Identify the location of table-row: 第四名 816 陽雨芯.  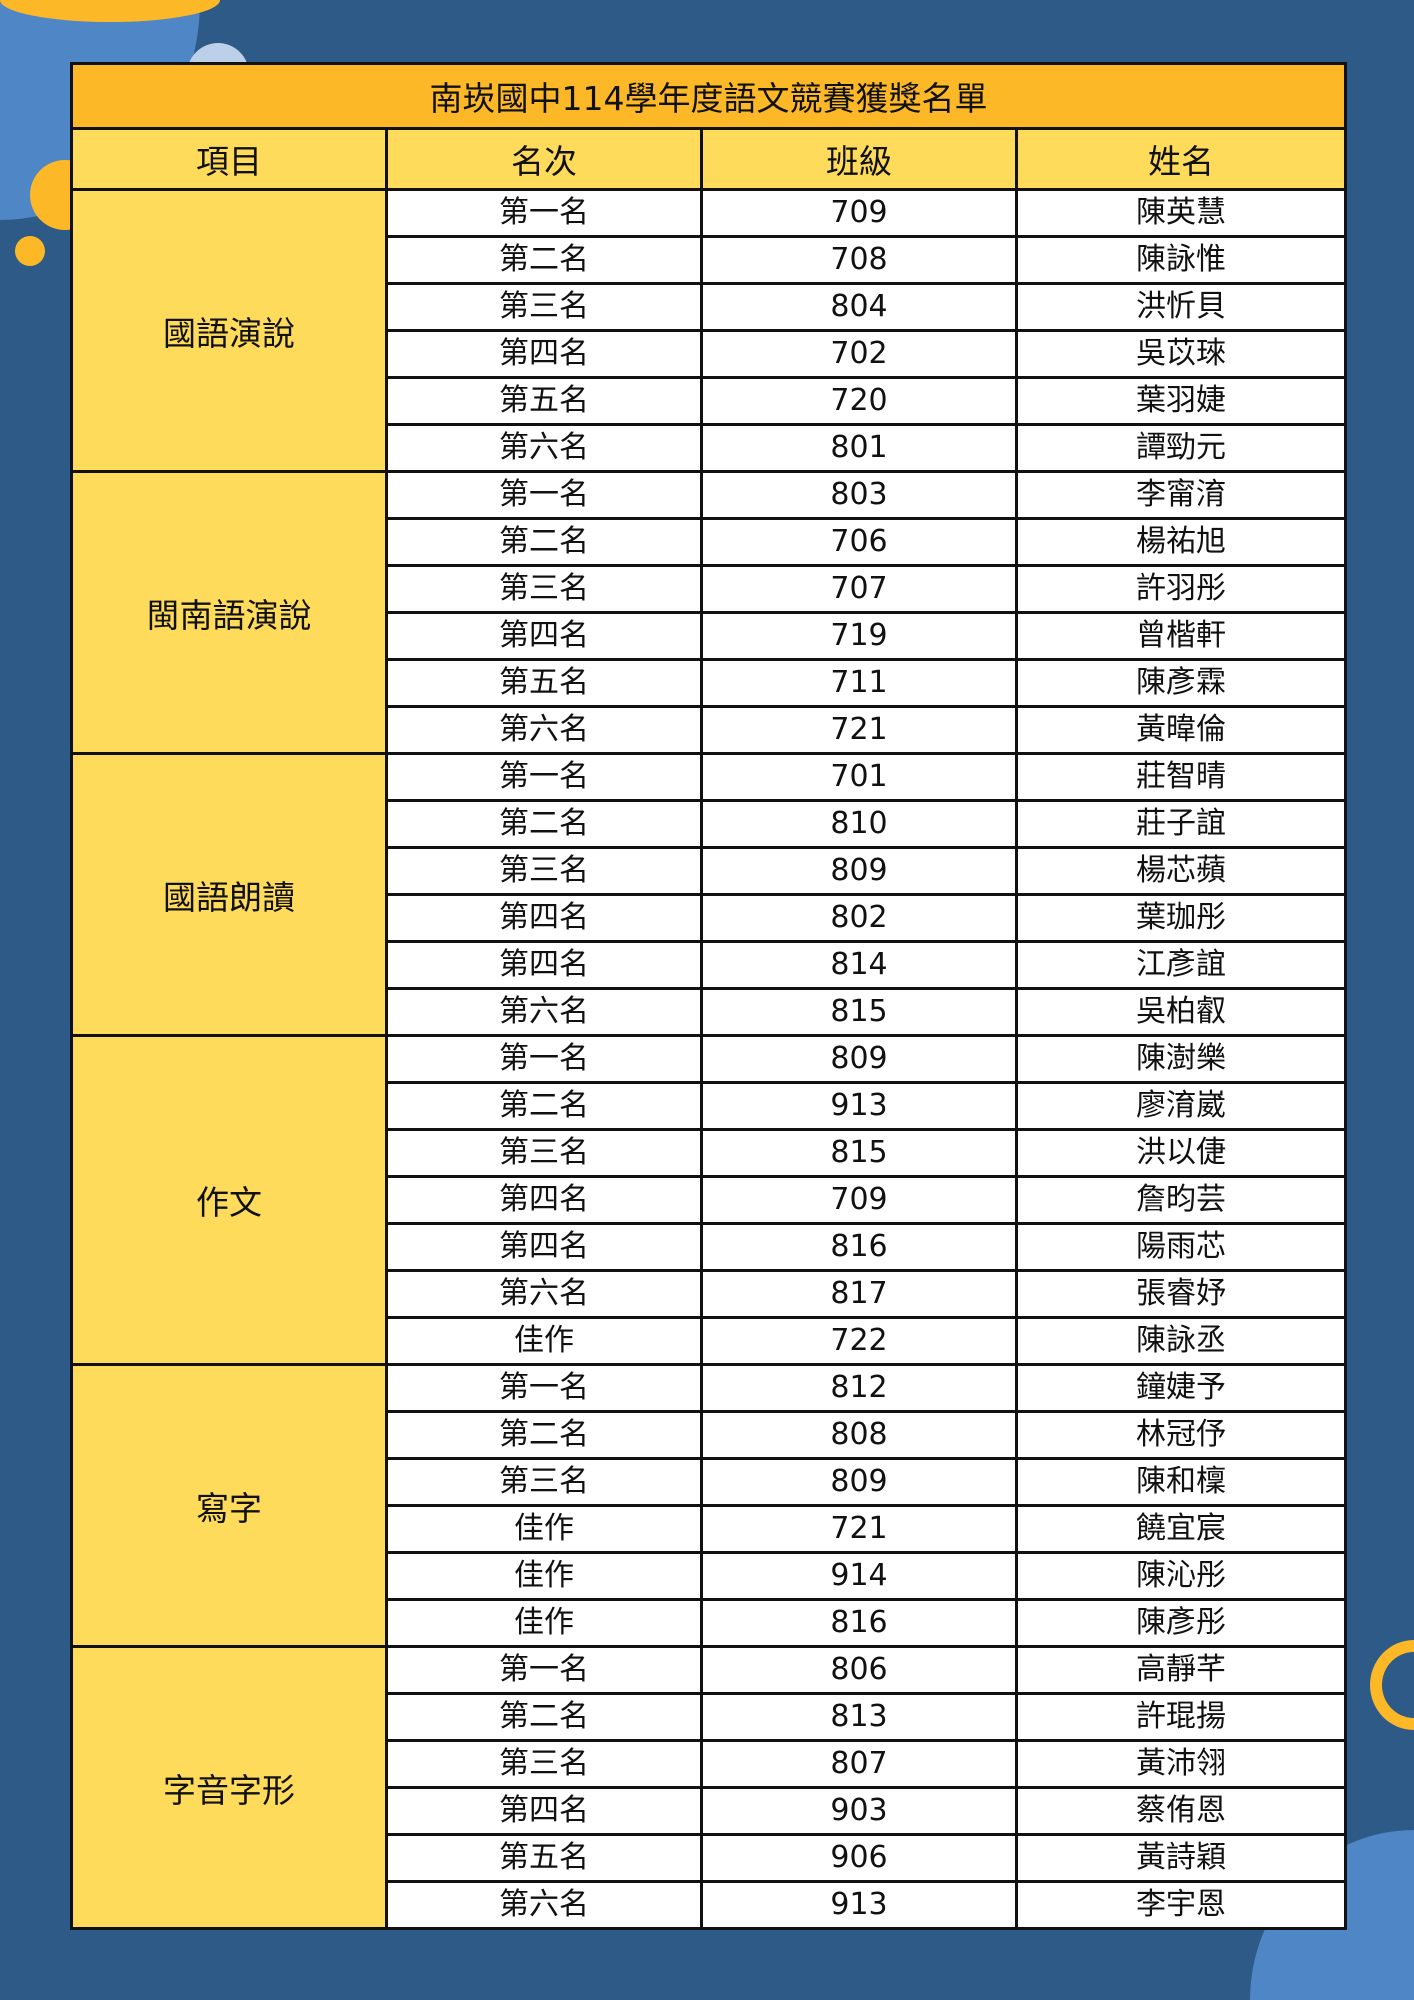
(709, 1247).